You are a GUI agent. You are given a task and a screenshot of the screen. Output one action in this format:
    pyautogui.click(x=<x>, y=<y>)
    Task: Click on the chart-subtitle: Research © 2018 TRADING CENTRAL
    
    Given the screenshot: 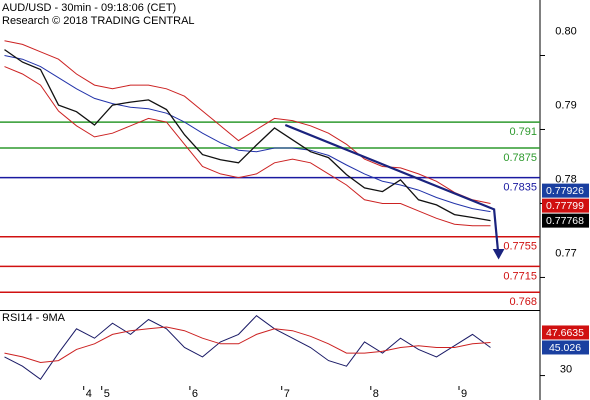 What is the action you would take?
    pyautogui.click(x=98, y=21)
    